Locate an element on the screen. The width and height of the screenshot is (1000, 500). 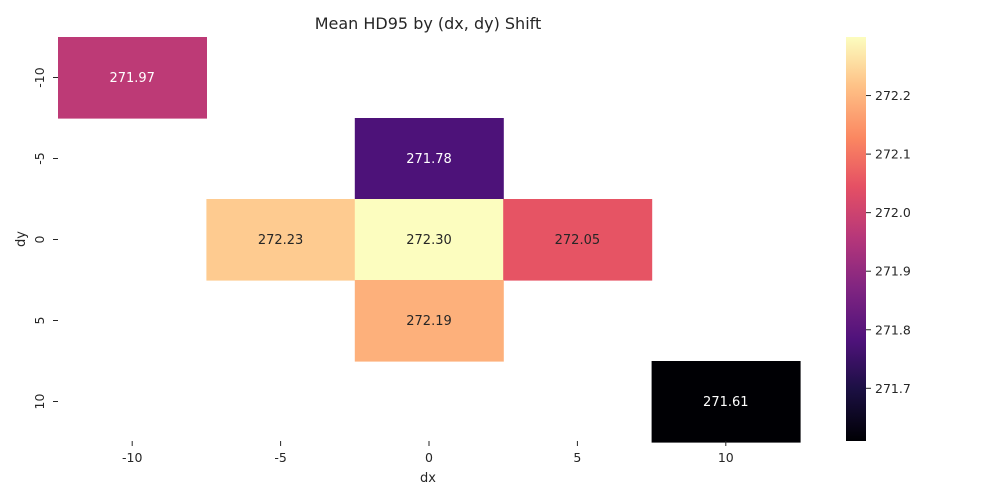
cell-value-label: 272.19 is located at coordinates (429, 321).